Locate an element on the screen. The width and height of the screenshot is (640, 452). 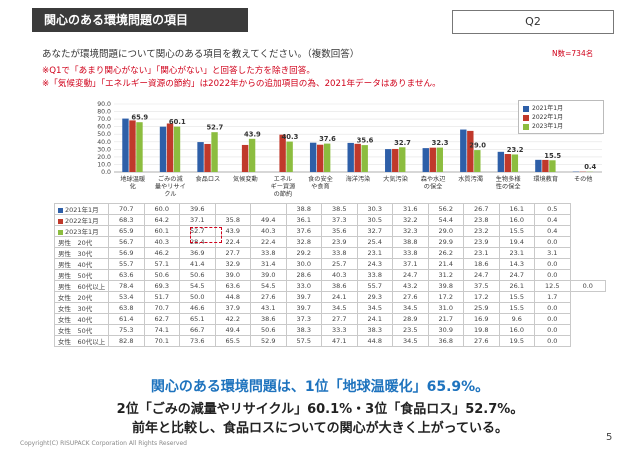
table-cell: 38.6 is located at coordinates (268, 319).